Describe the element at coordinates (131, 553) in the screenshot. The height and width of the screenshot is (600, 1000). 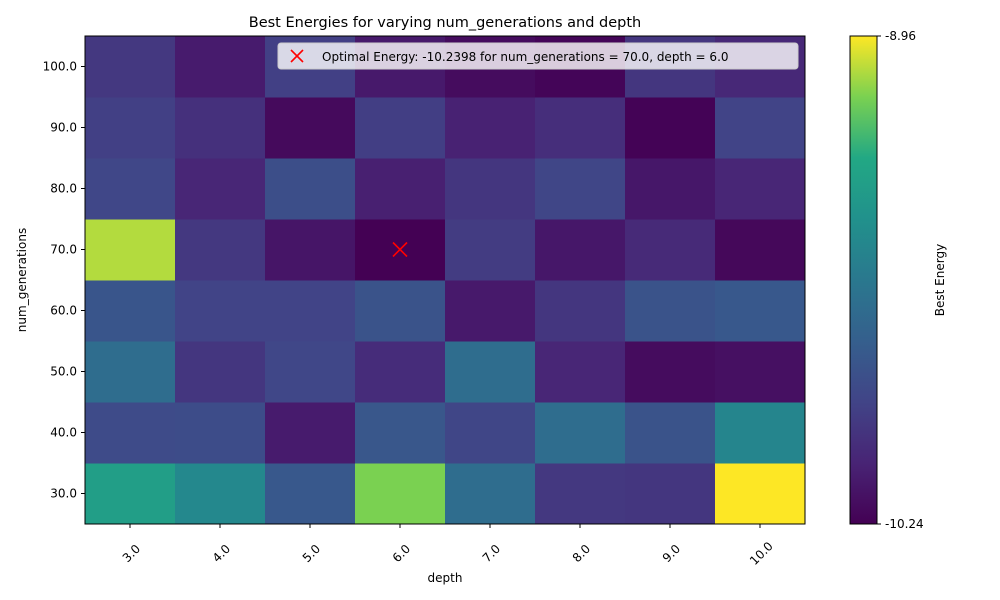
I see `x-tick-label: 3.0` at that location.